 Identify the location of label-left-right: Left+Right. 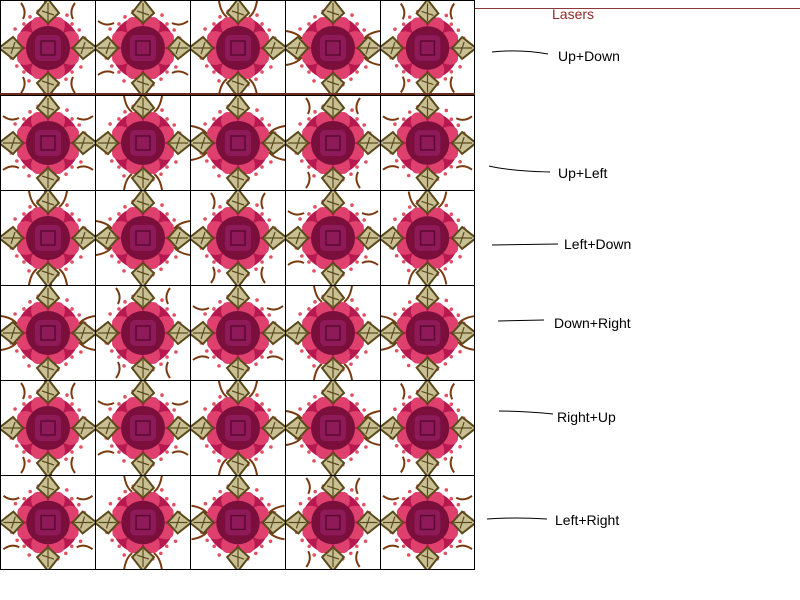
(587, 520).